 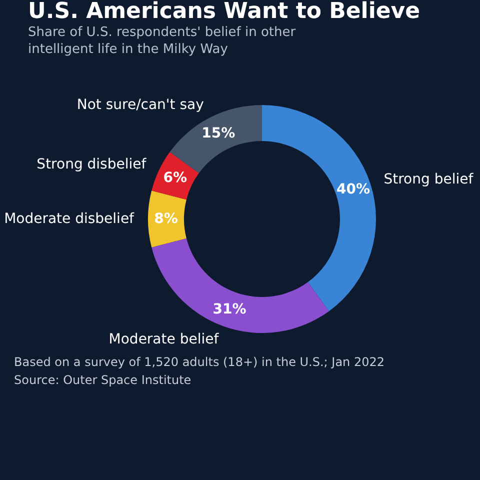 I want to click on data-label: 40%, so click(x=353, y=189).